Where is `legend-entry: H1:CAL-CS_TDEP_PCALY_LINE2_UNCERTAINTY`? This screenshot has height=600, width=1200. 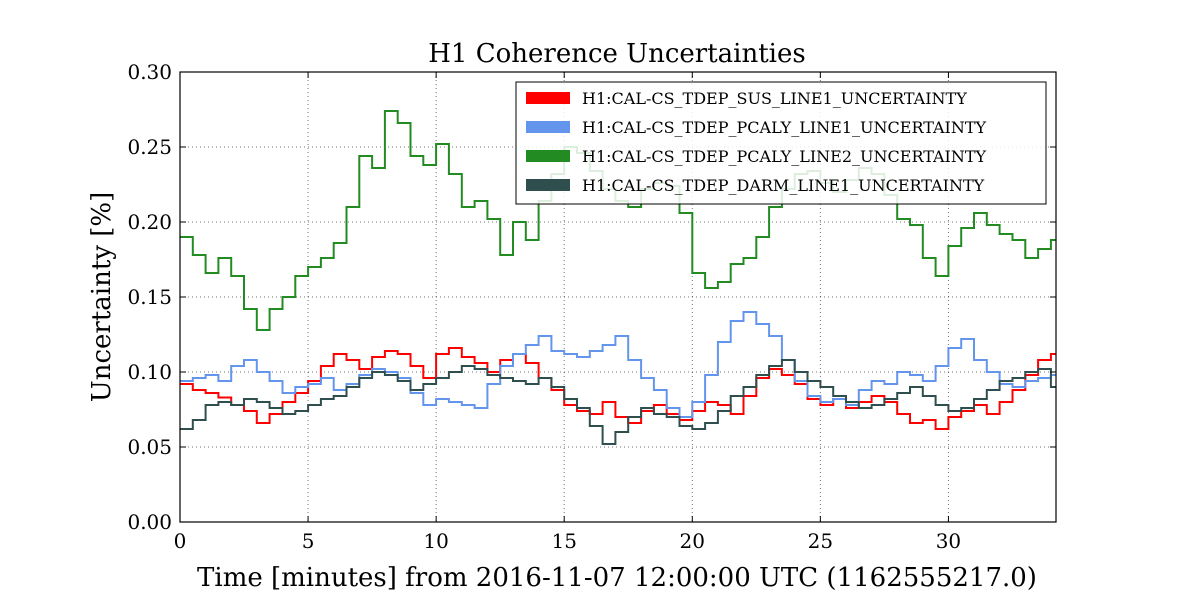 legend-entry: H1:CAL-CS_TDEP_PCALY_LINE2_UNCERTAINTY is located at coordinates (784, 156).